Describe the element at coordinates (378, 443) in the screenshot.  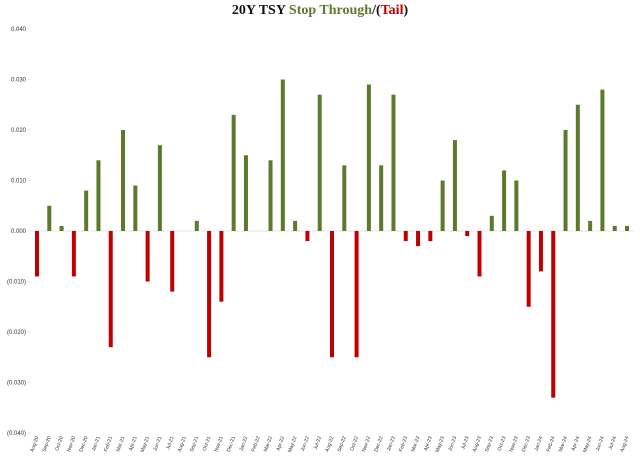
I see `x-tick-label: Dec-22` at that location.